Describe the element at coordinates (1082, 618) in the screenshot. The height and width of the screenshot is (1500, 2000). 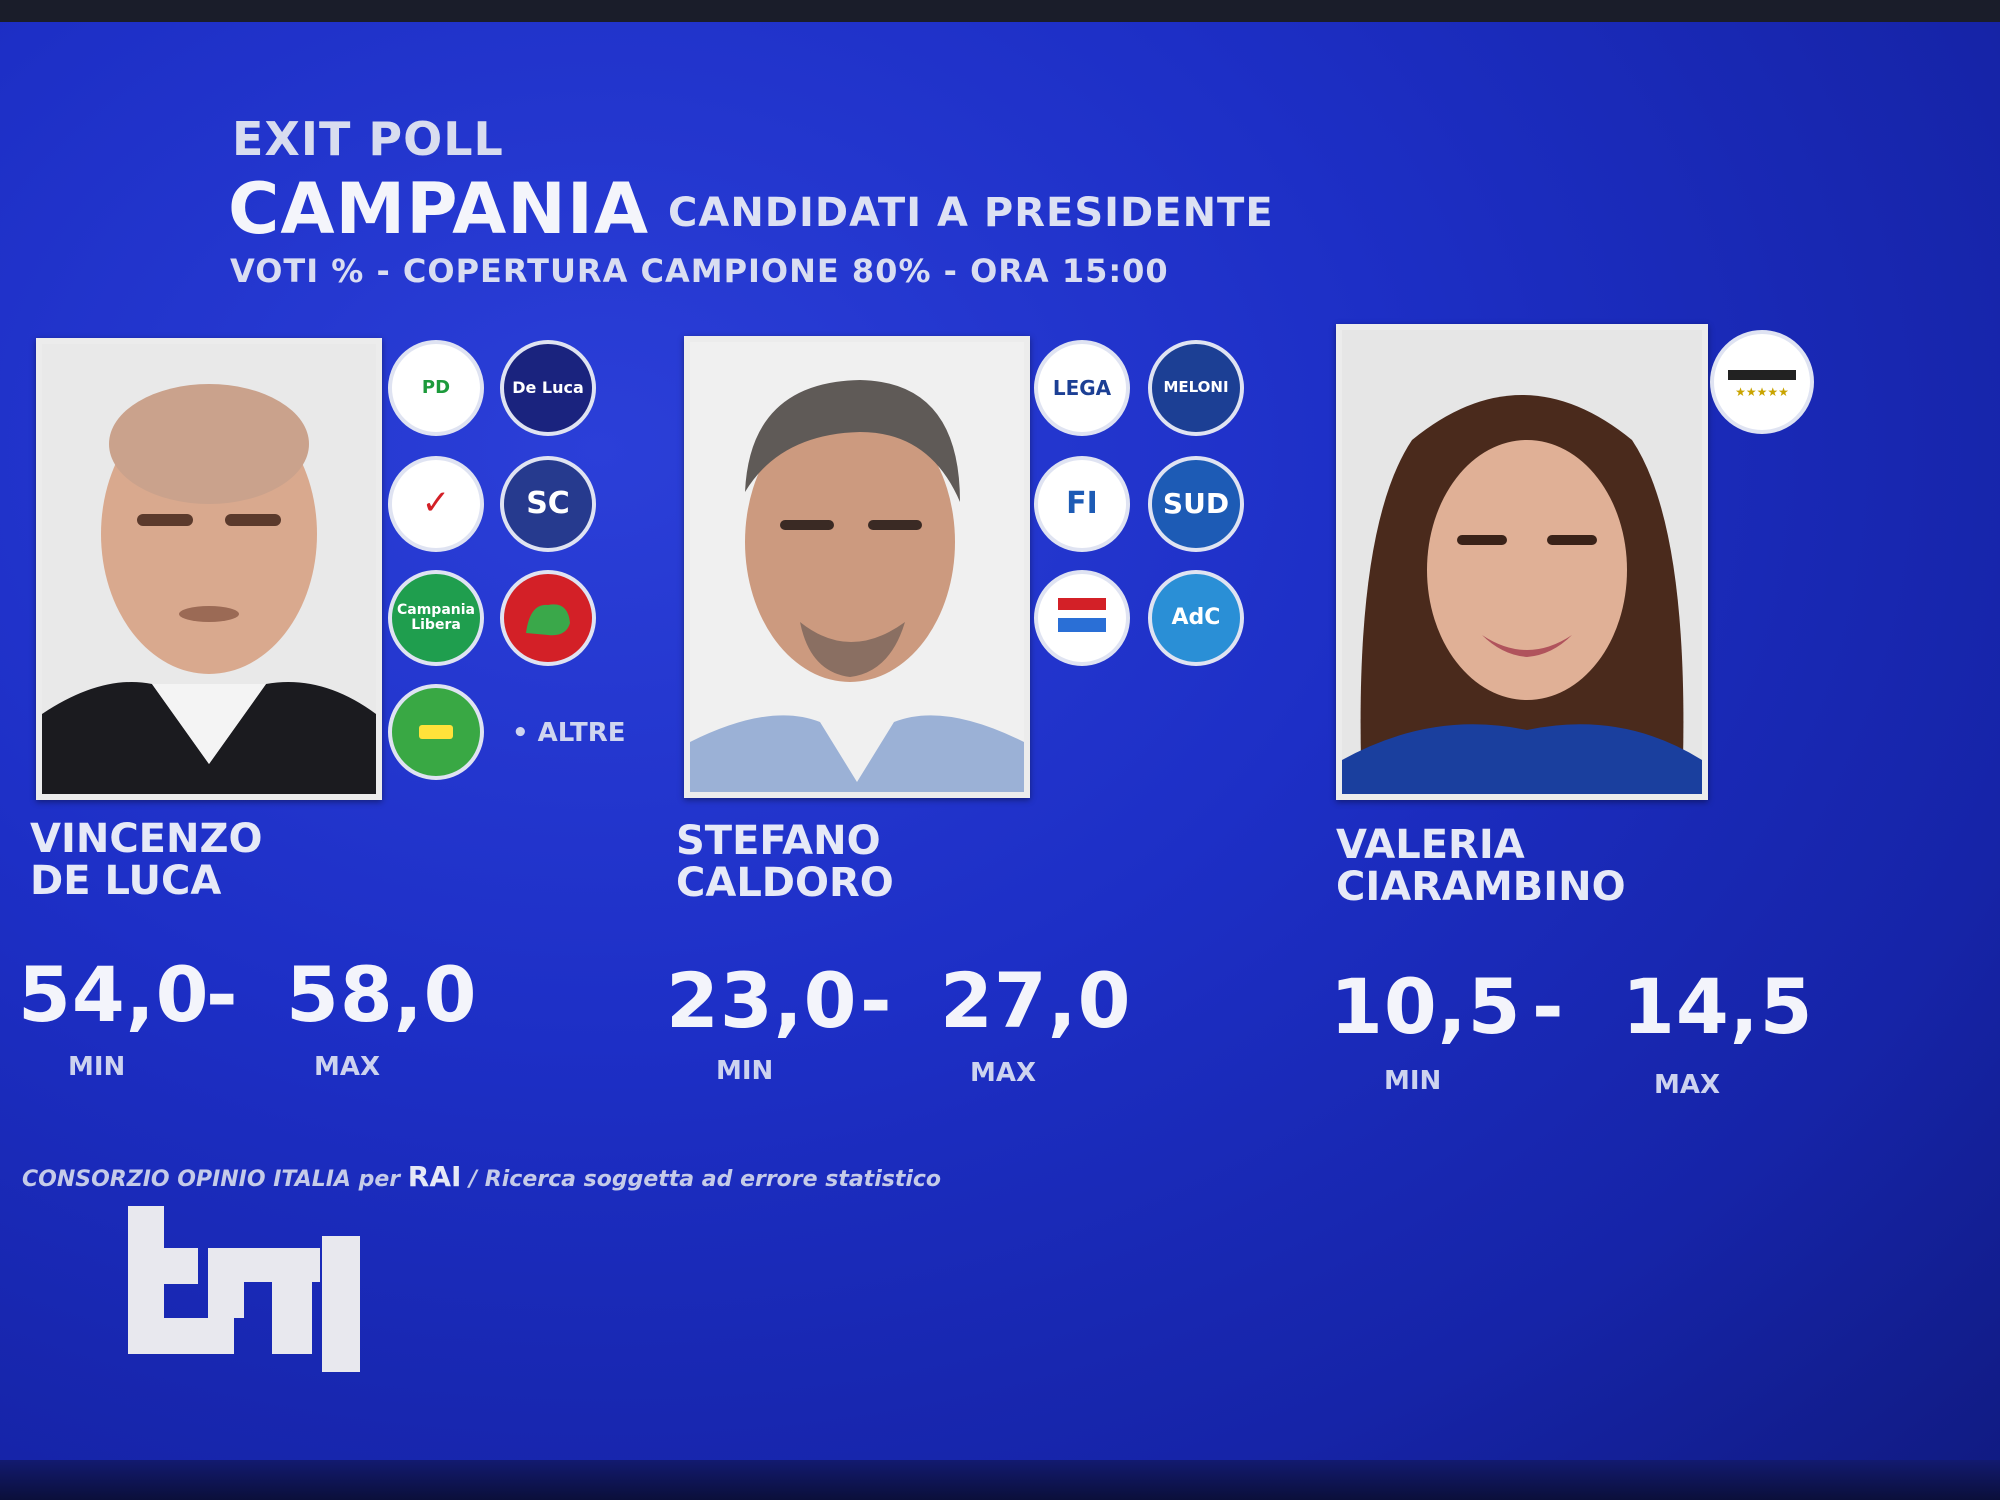
I see `caldoro-list-logo-icon` at that location.